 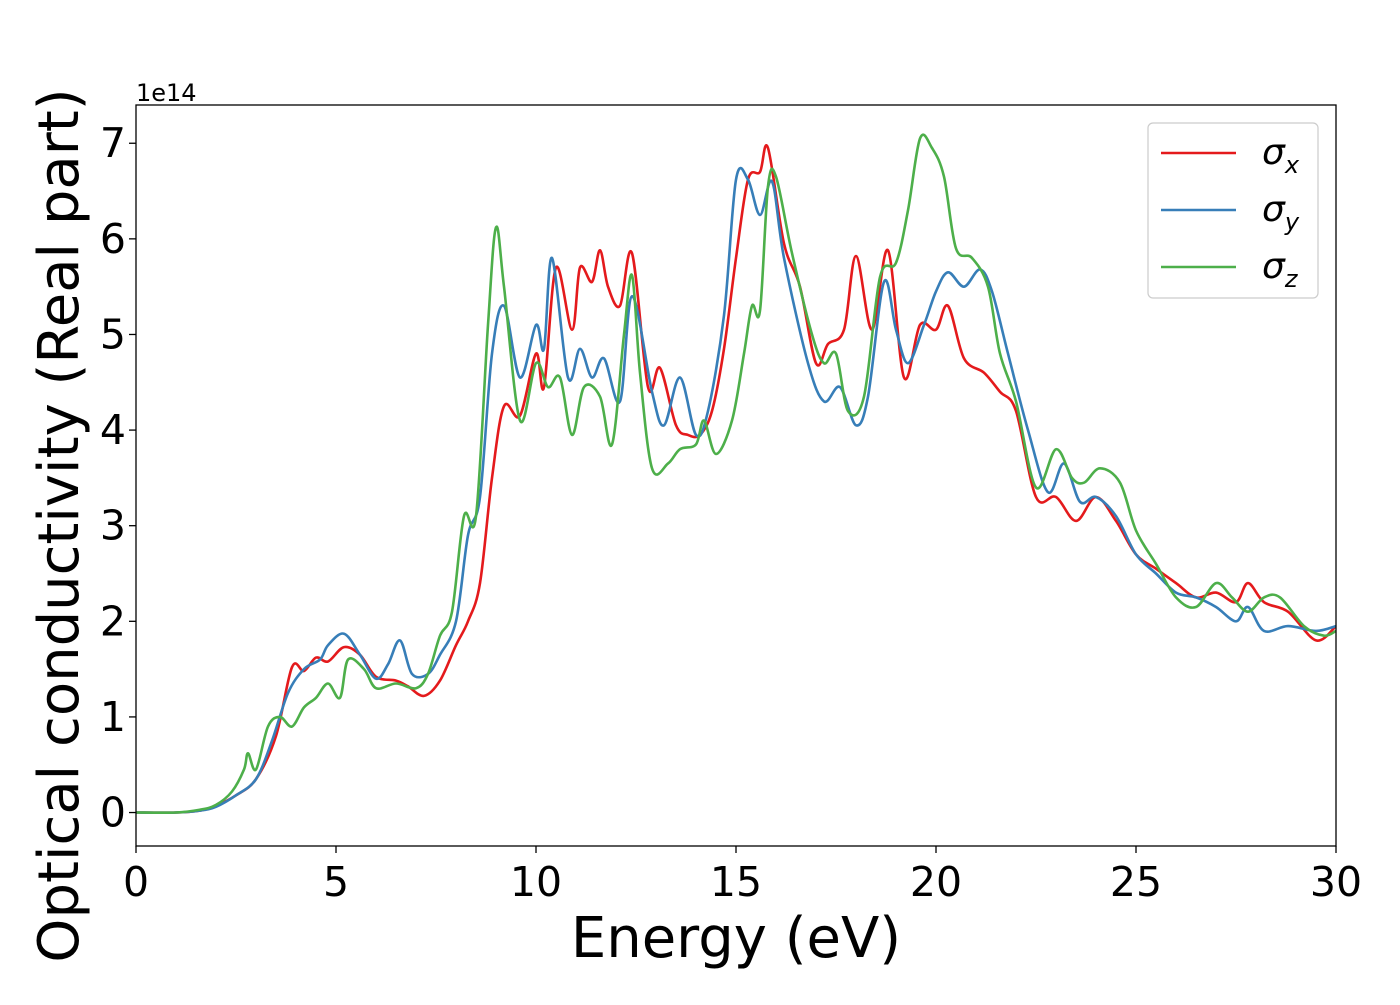 What do you see at coordinates (1233, 210) in the screenshot?
I see `legend: σx σy σz` at bounding box center [1233, 210].